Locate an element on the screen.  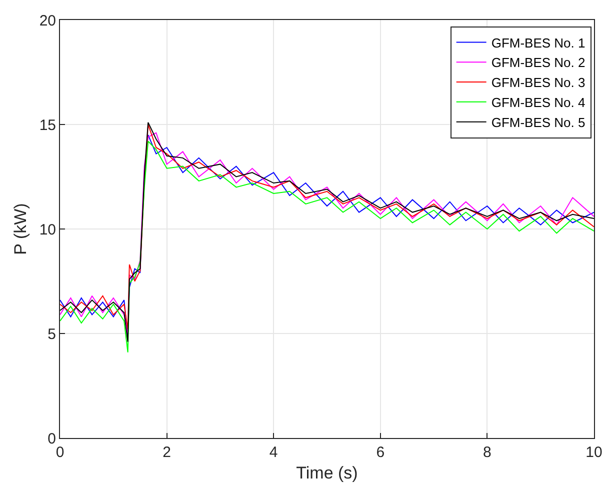
legend-label: GFM-BES No. 2 is located at coordinates (538, 62).